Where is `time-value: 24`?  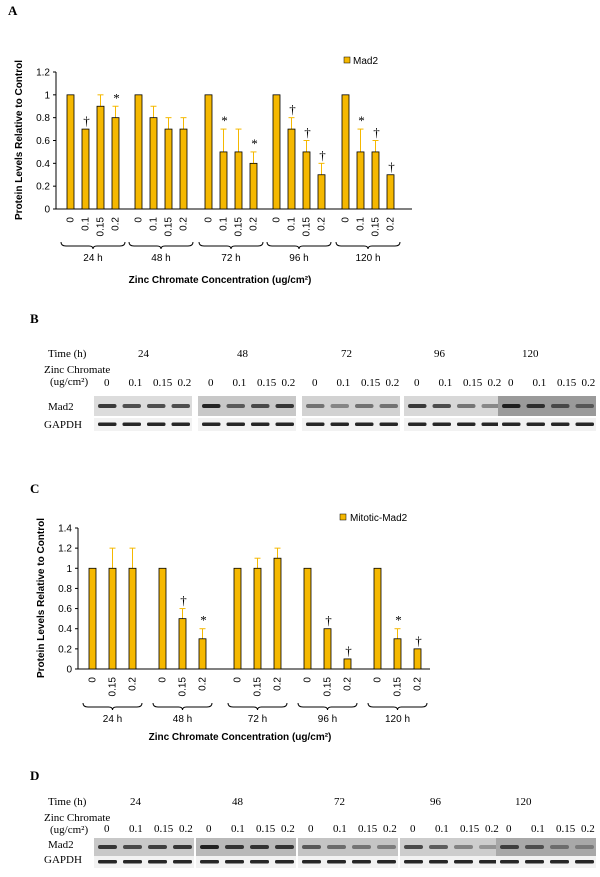 time-value: 24 is located at coordinates (144, 354).